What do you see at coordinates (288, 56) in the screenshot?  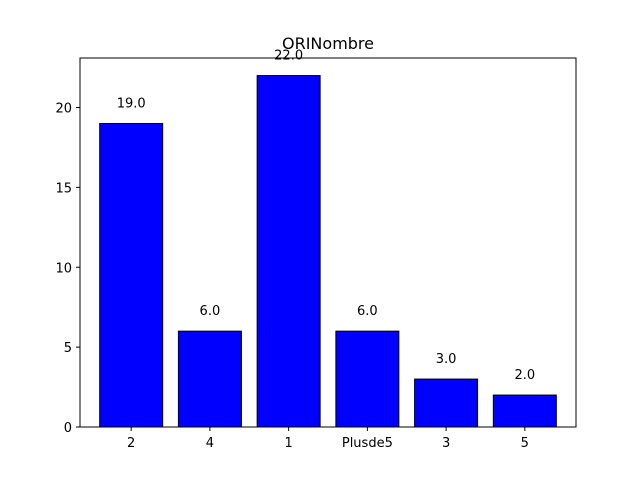 I see `data-label-1: 22.0` at bounding box center [288, 56].